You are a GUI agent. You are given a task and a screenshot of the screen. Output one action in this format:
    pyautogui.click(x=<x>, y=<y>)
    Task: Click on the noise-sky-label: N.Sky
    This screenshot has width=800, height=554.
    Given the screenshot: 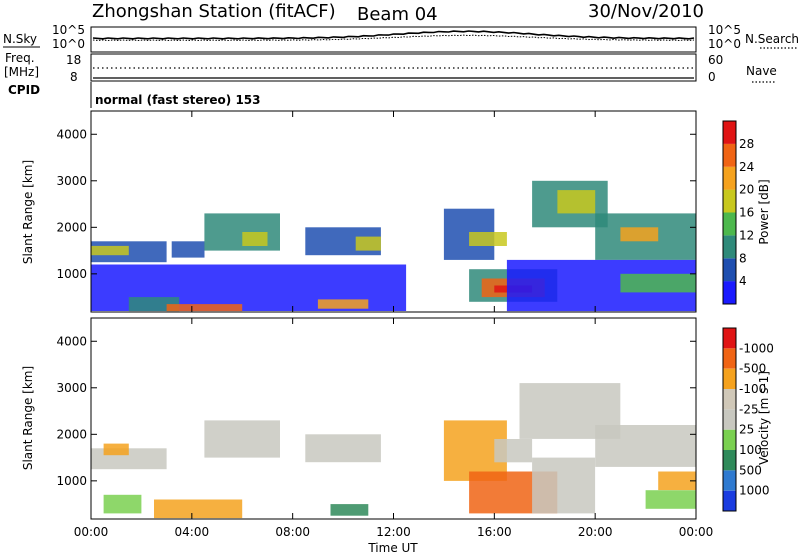 What is the action you would take?
    pyautogui.click(x=20, y=39)
    